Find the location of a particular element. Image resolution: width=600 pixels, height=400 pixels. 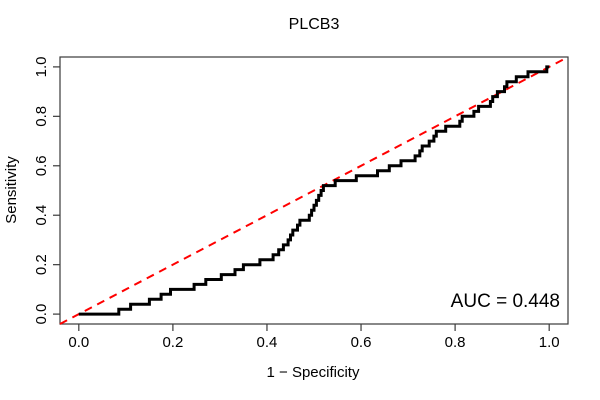

chart-title: PLCB3 is located at coordinates (314, 24).